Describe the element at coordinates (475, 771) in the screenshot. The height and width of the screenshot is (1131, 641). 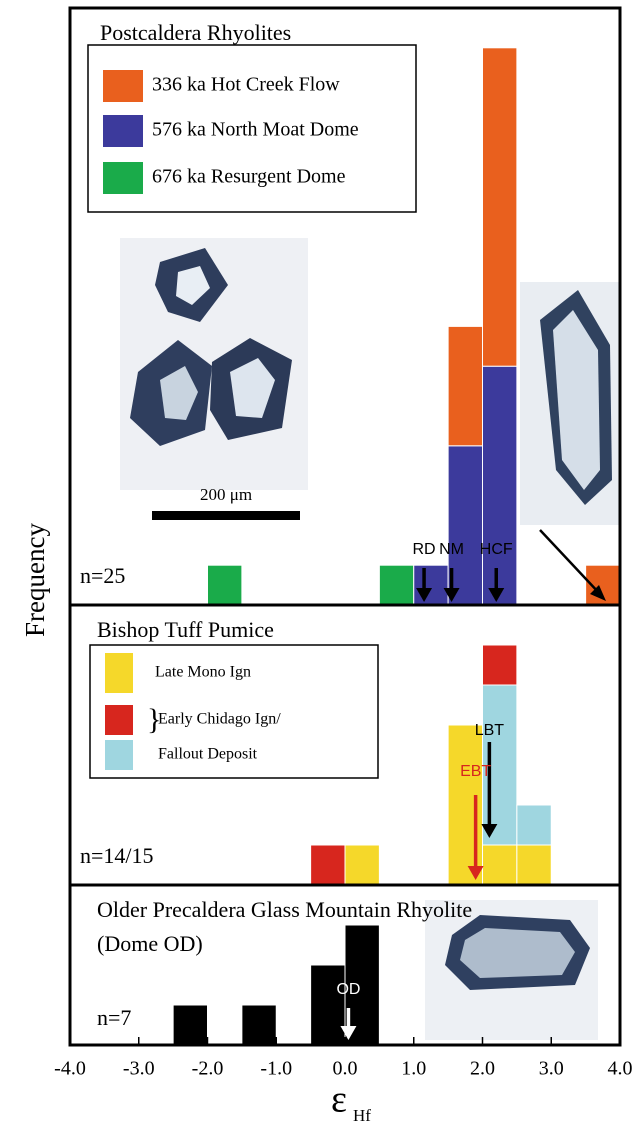
I see `arrow-label: EBT` at that location.